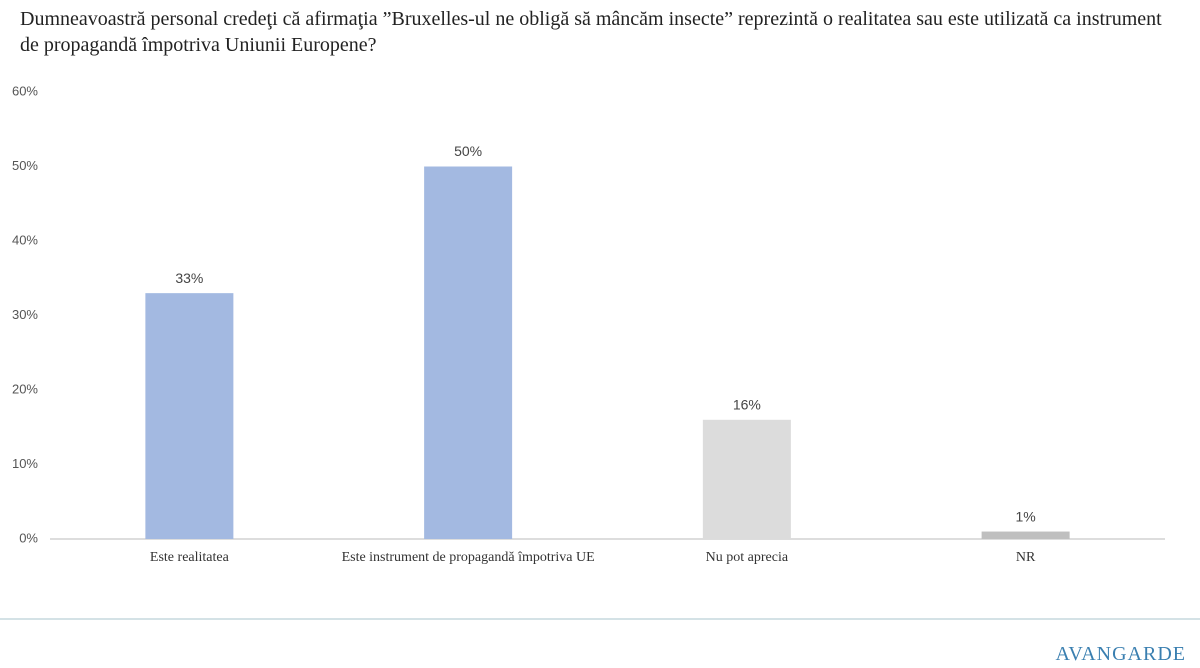 The height and width of the screenshot is (668, 1200). What do you see at coordinates (25, 388) in the screenshot?
I see `y-tick-label: 20%` at bounding box center [25, 388].